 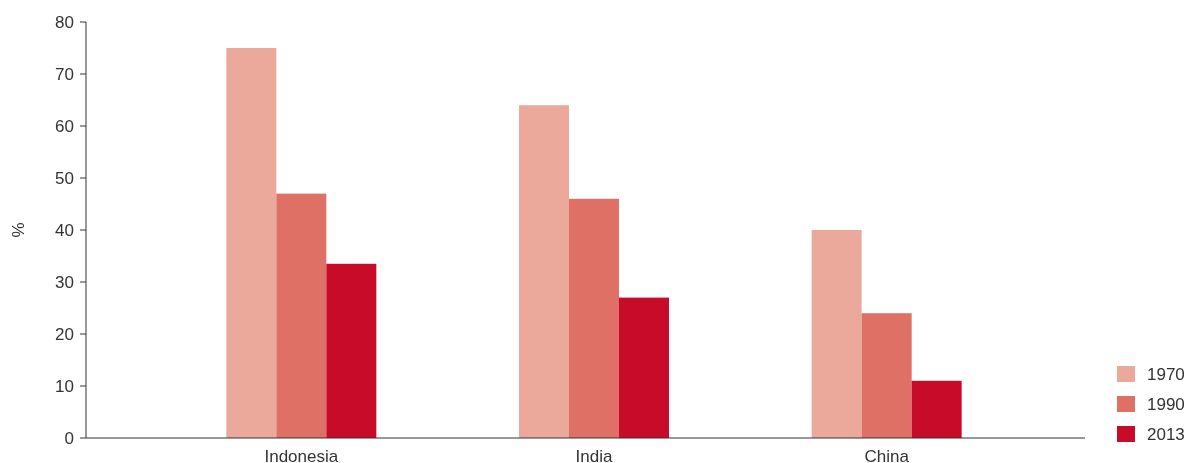 I want to click on y-tick-label: 30, so click(x=64, y=282).